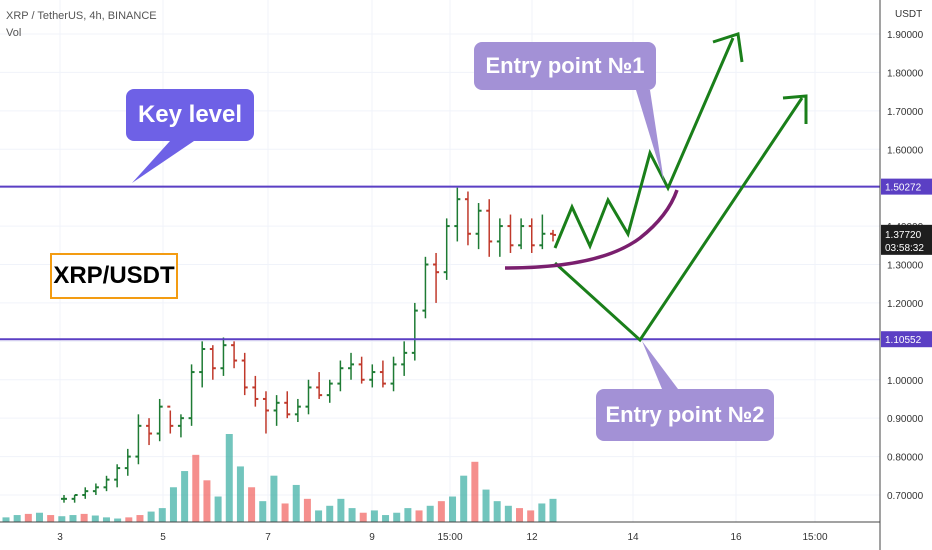  Describe the element at coordinates (650, 136) in the screenshot. I see `entry-1-pointer` at that location.